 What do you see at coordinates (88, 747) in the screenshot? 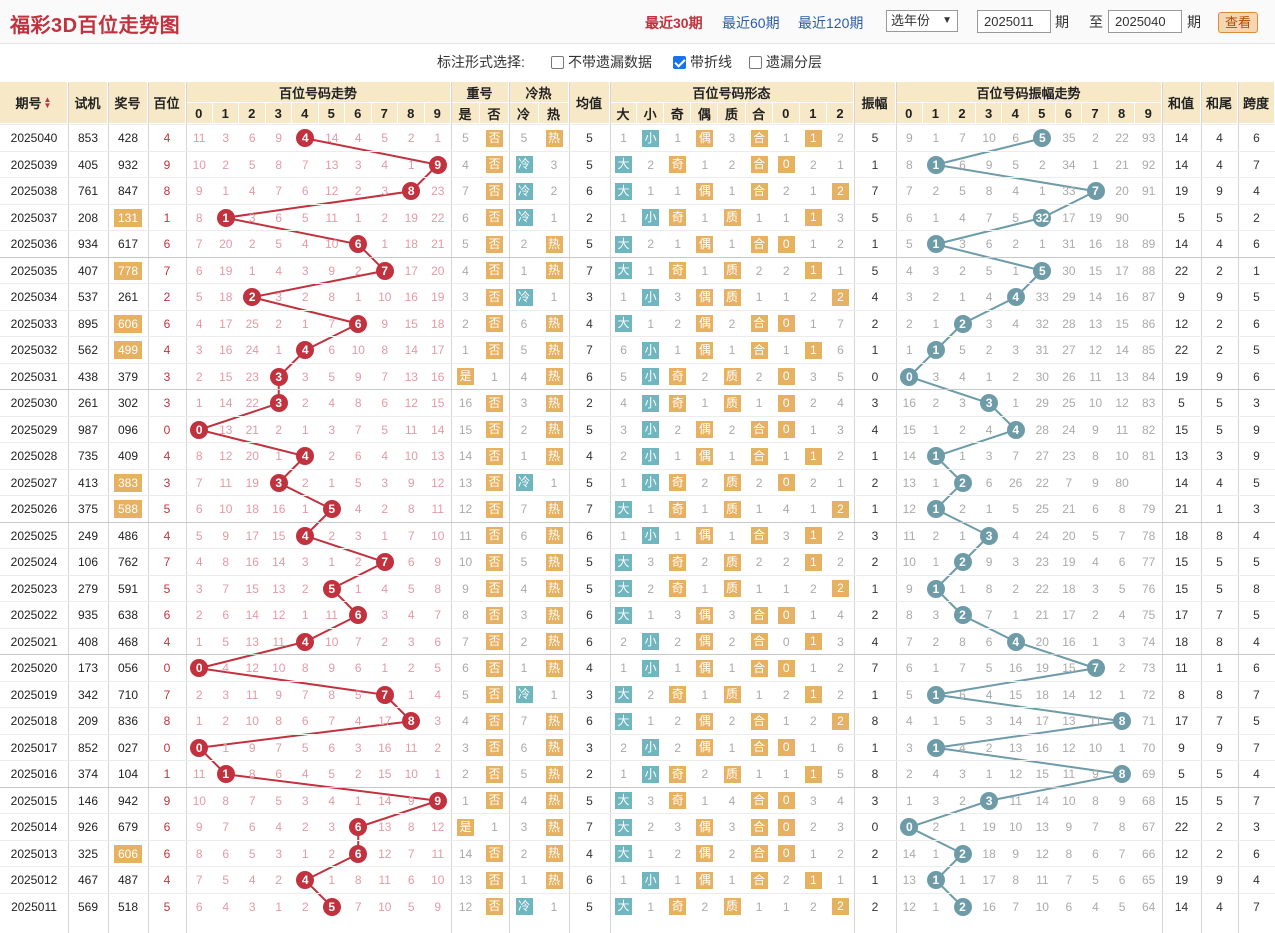
I see `trial-number: 852` at bounding box center [88, 747].